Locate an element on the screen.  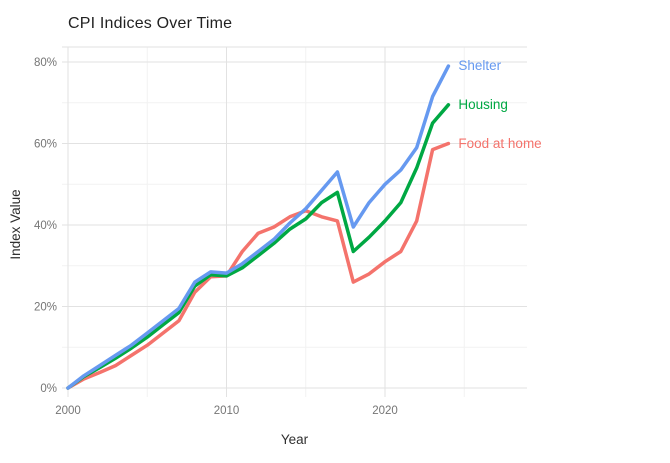
x-tick-label: 2010 is located at coordinates (227, 411).